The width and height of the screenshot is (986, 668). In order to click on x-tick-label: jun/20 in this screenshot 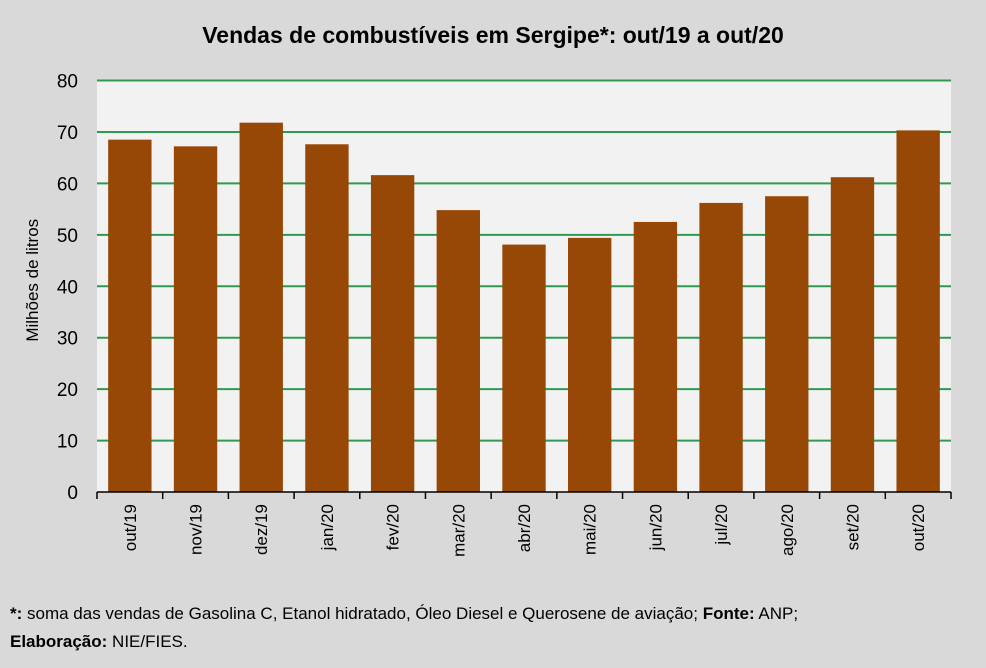, I will do `click(655, 527)`.